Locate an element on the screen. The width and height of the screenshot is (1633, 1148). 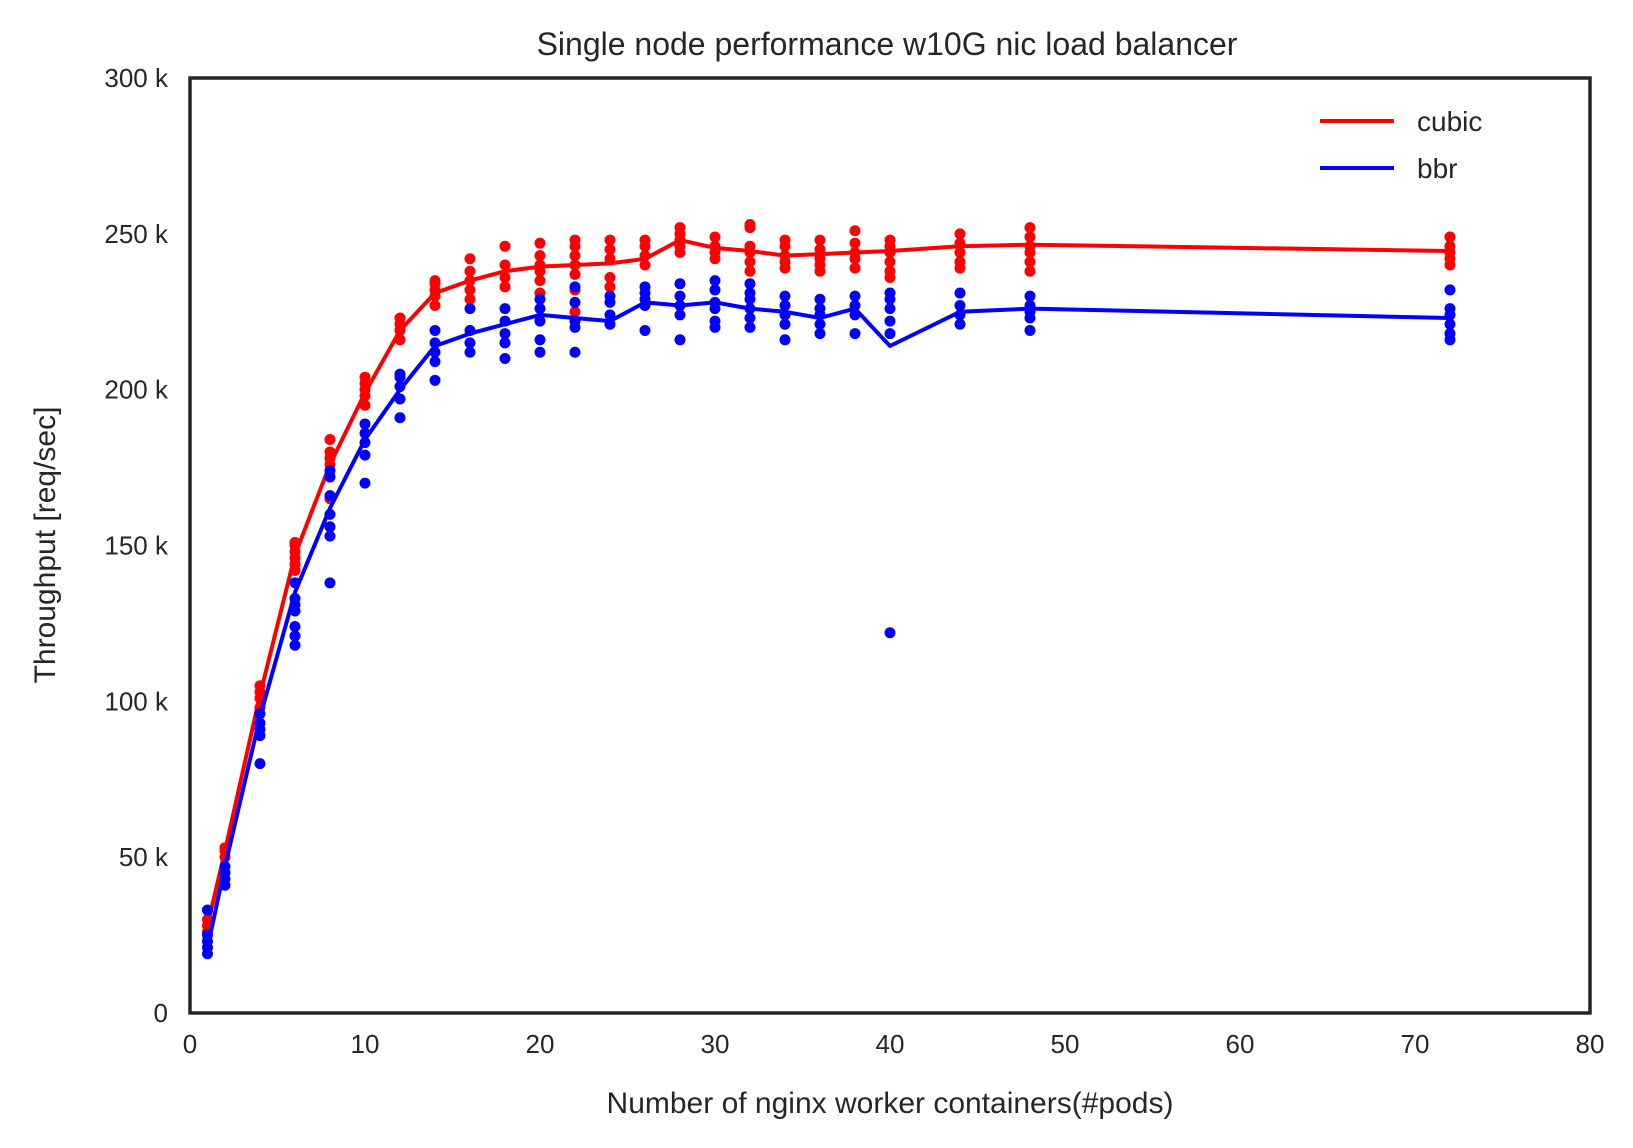
x-axis-ticks: 0 10 20 30 40 50 60 70 80 is located at coordinates (894, 1044).